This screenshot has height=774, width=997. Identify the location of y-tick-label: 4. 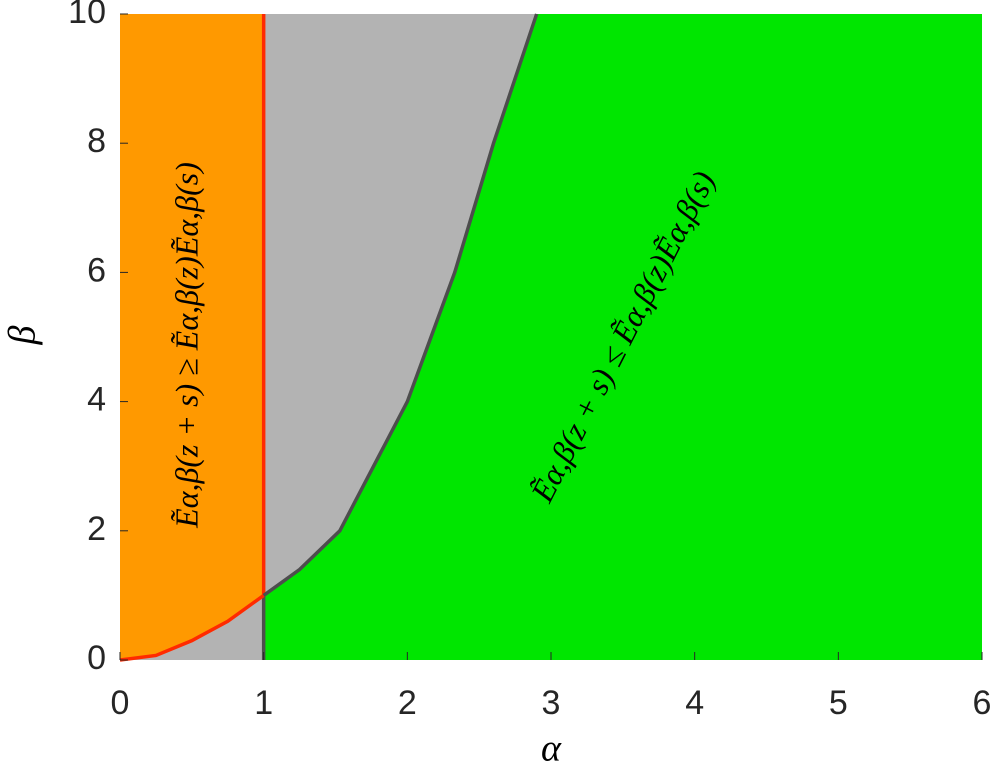
(96, 400).